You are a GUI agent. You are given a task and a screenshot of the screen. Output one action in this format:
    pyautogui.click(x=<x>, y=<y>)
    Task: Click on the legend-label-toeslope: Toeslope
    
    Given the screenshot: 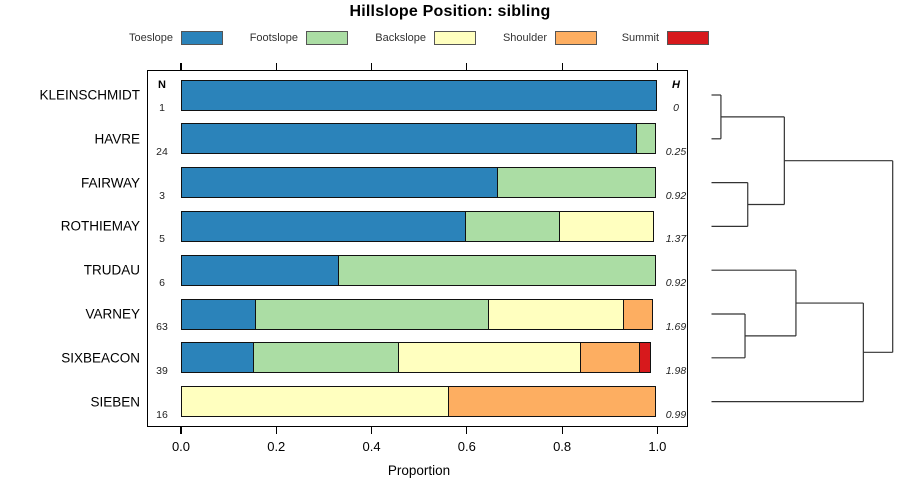 What is the action you would take?
    pyautogui.click(x=150, y=38)
    